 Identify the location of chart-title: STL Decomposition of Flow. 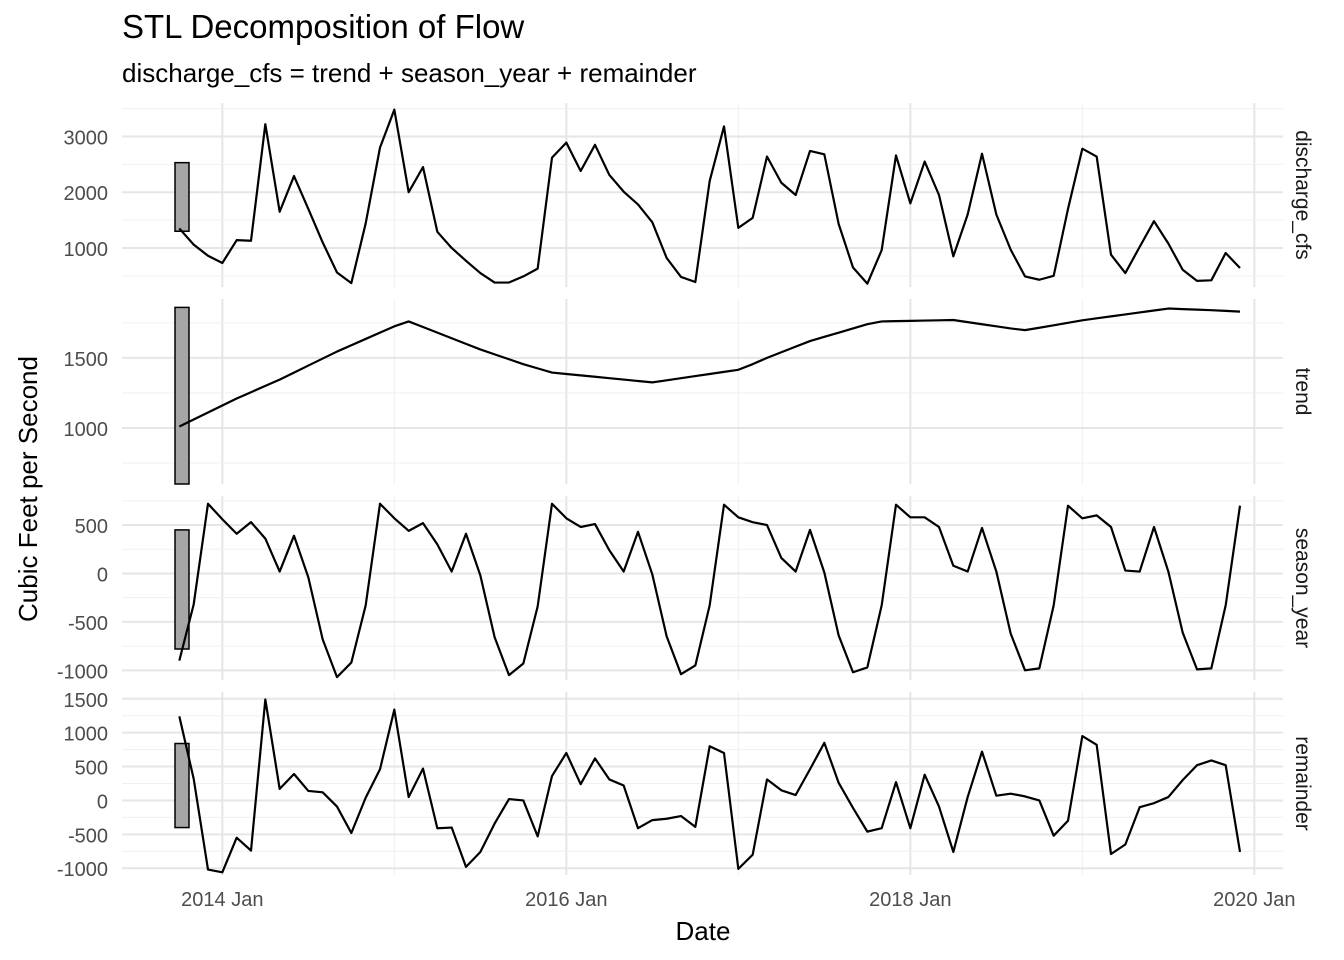
(323, 26).